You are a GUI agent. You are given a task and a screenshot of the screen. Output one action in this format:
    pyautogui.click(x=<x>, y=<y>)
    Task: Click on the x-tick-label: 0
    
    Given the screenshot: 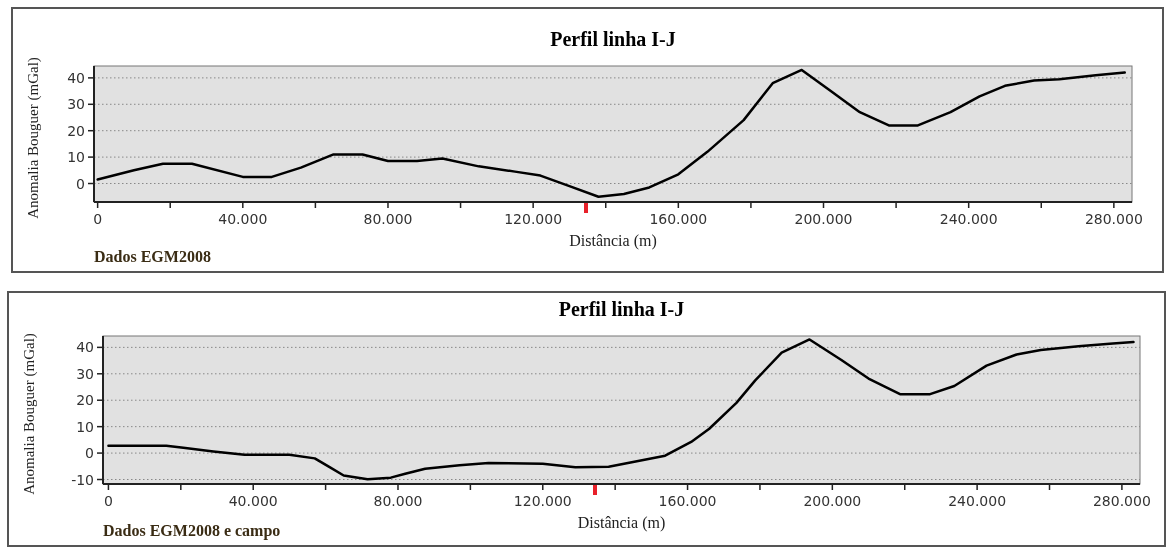 What is the action you would take?
    pyautogui.click(x=108, y=501)
    